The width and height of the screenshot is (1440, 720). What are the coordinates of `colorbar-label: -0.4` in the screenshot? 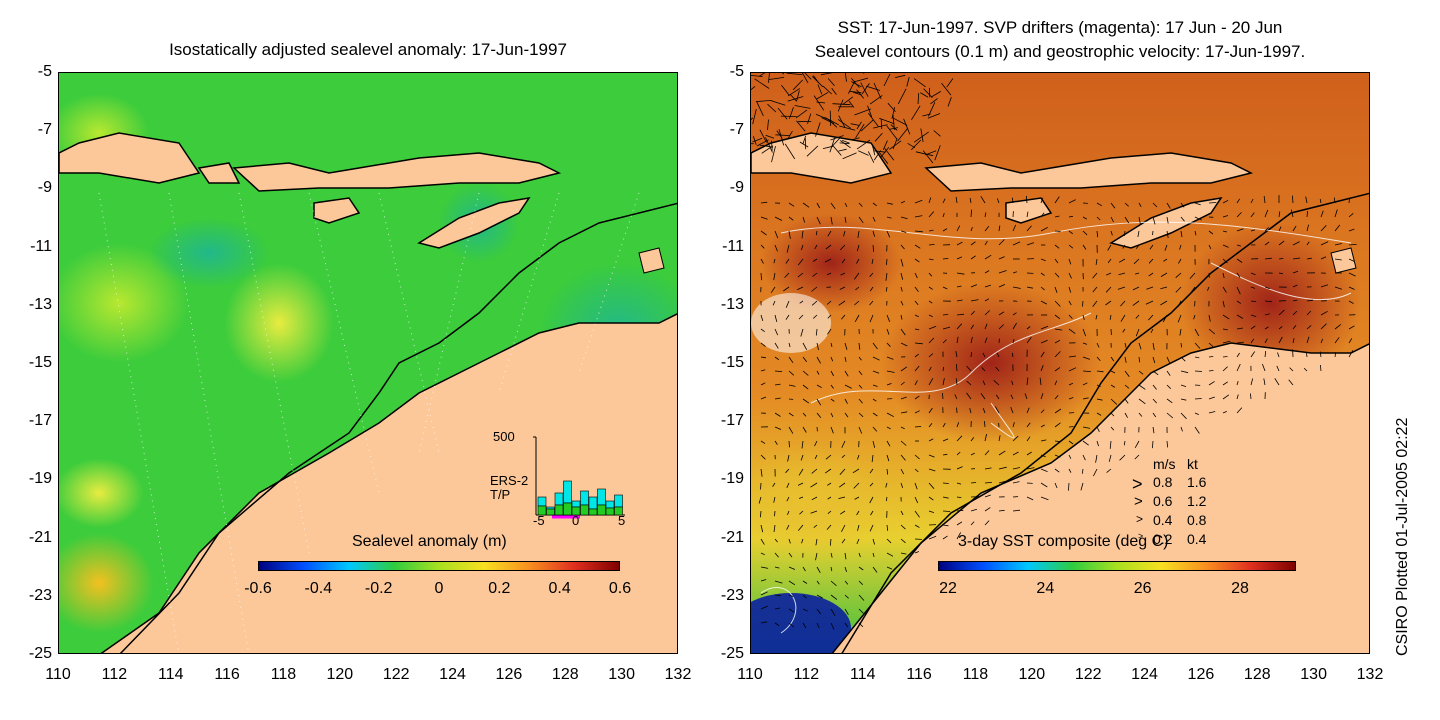 It's located at (318, 588).